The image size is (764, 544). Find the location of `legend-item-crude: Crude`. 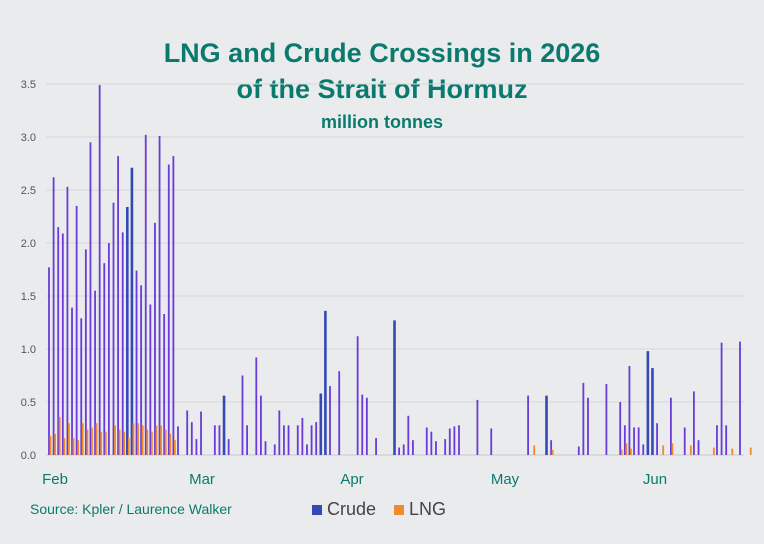

legend-item-crude: Crude is located at coordinates (344, 509).